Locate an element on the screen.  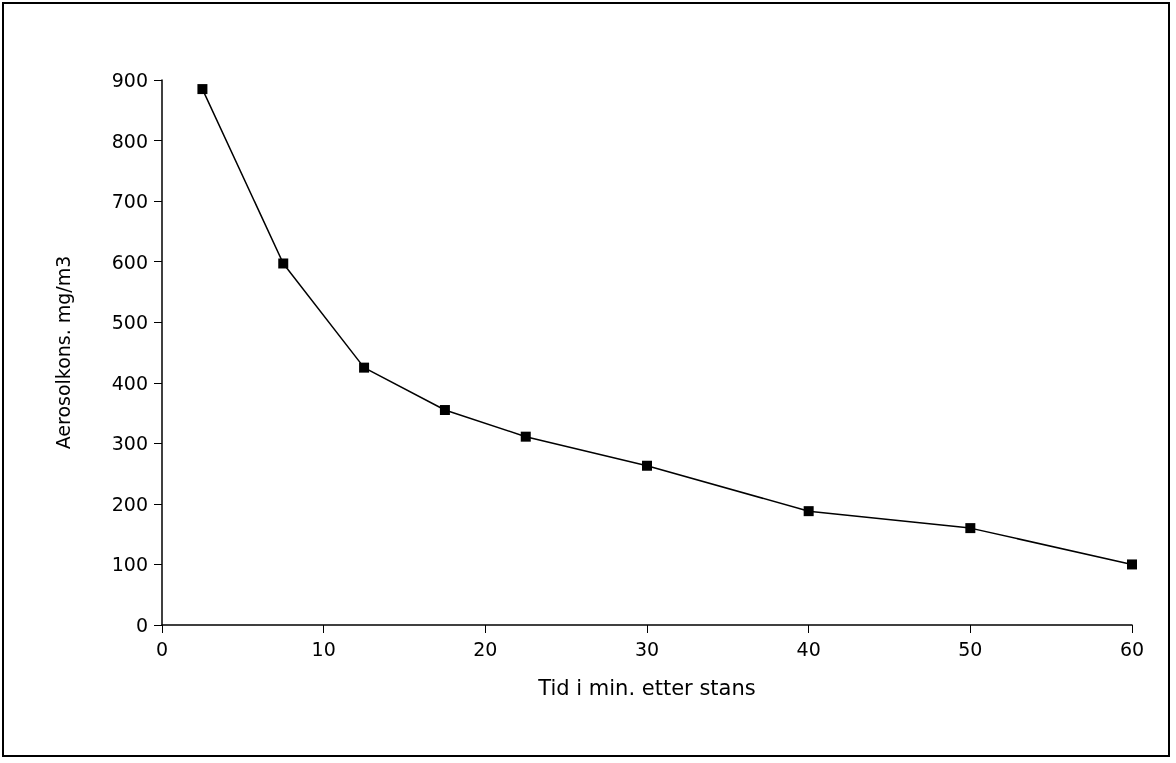
x-tick-label: 0 is located at coordinates (162, 648).